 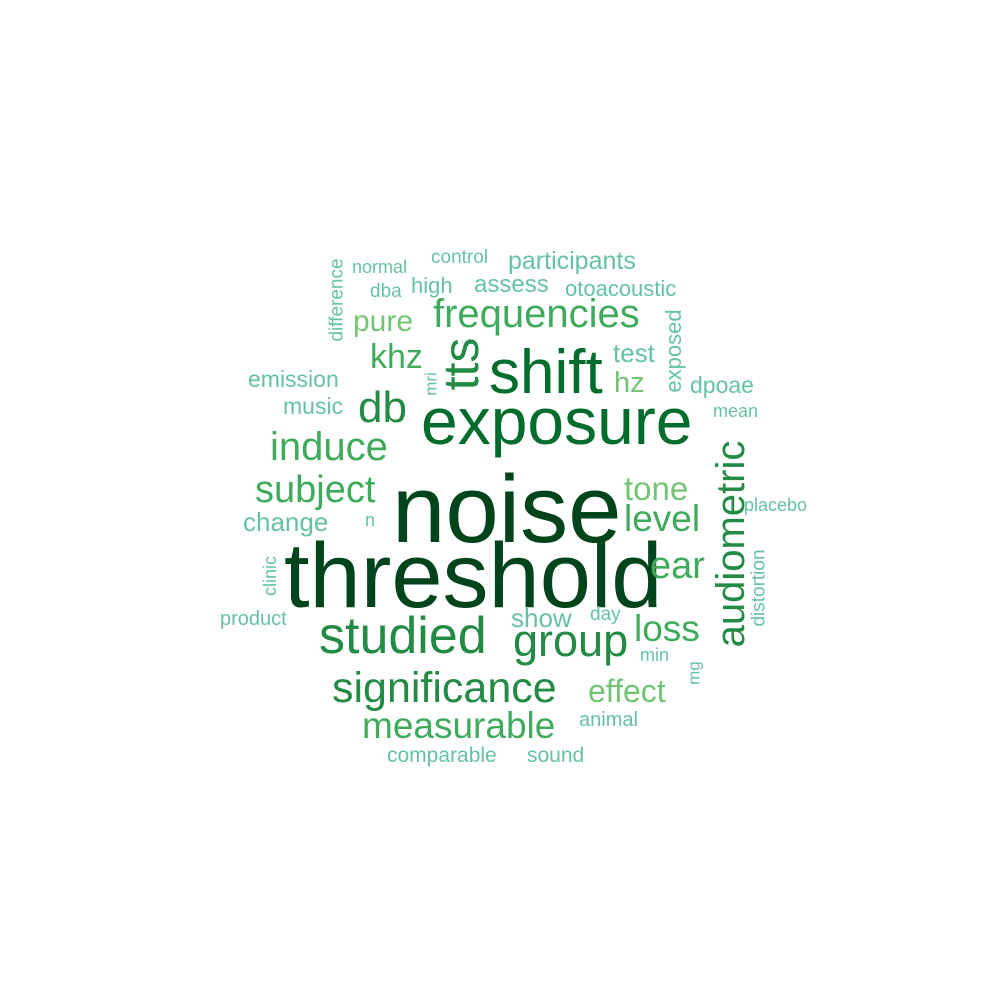 I want to click on word-subject: subject, so click(x=315, y=490).